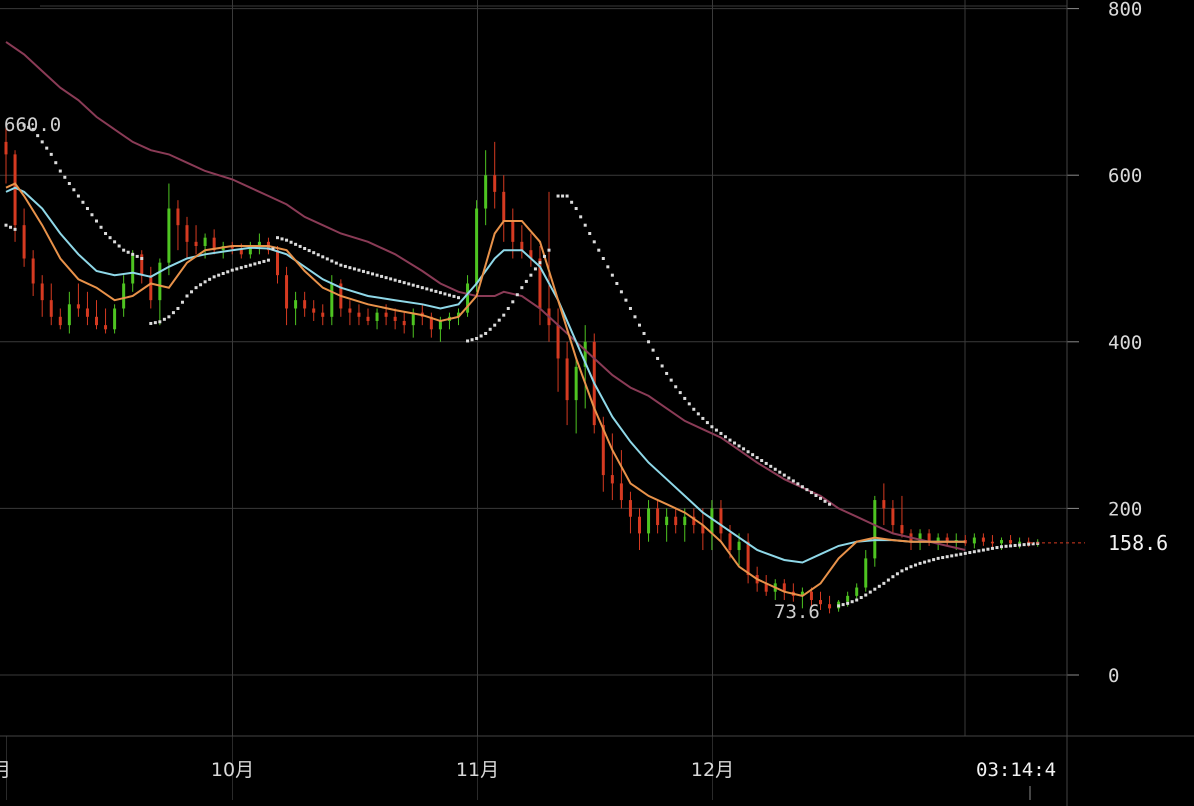 The height and width of the screenshot is (806, 1194). I want to click on time-label: 03:14:4, so click(1016, 770).